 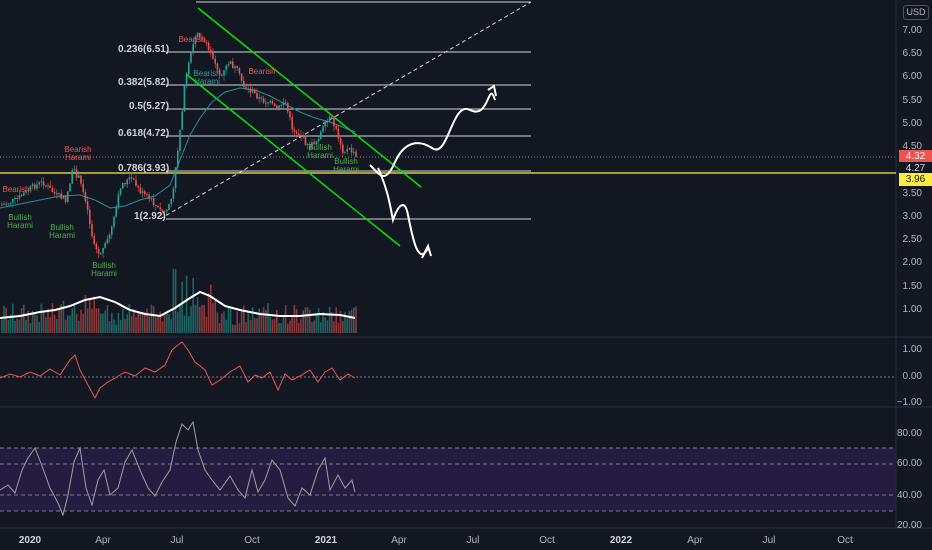 I want to click on currency-button: USD, so click(x=916, y=12).